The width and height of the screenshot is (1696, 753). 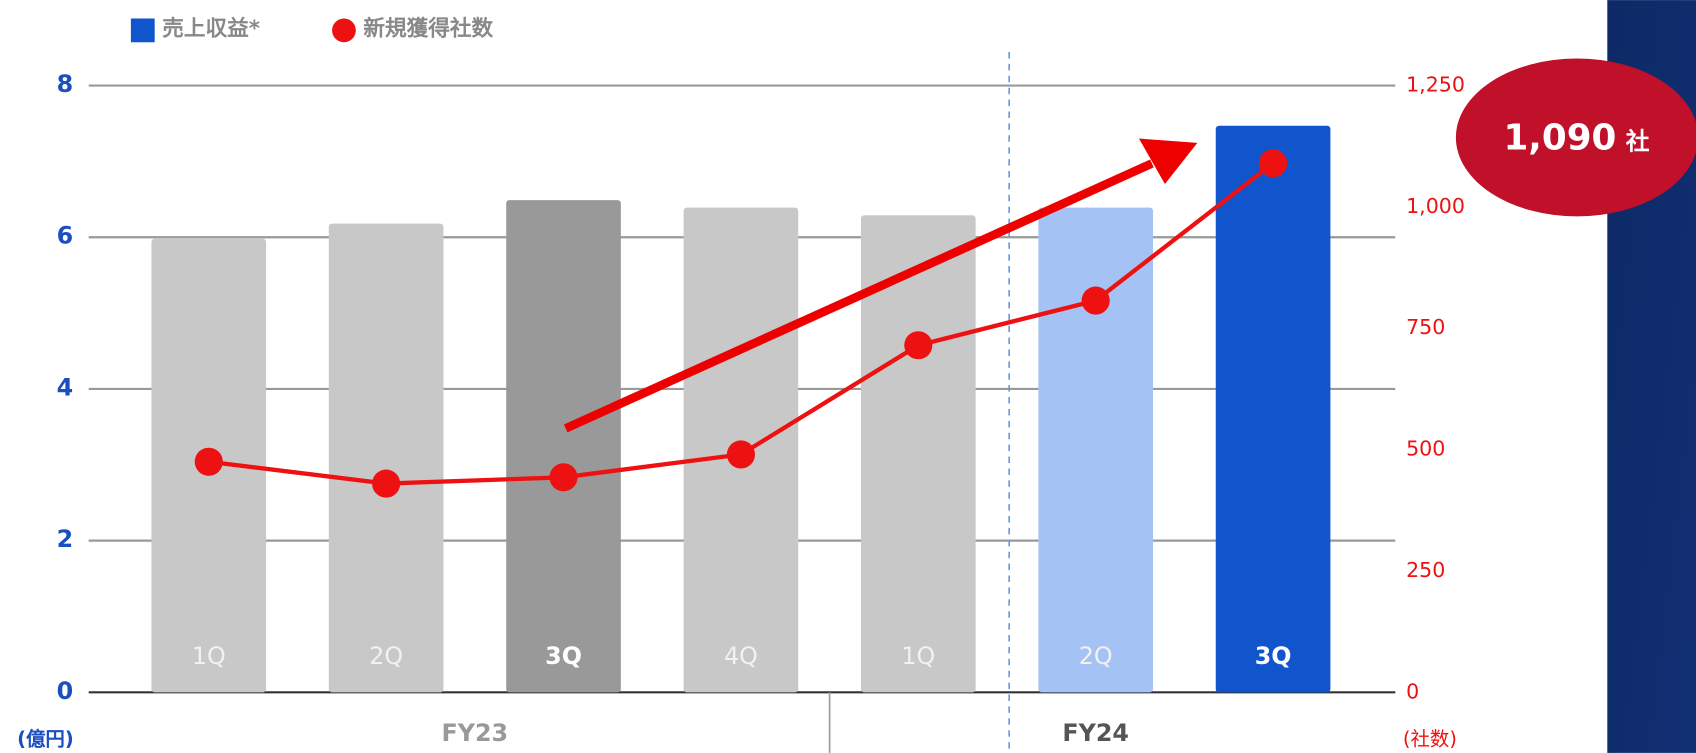 What do you see at coordinates (1425, 449) in the screenshot?
I see `y2-tick-label: 500` at bounding box center [1425, 449].